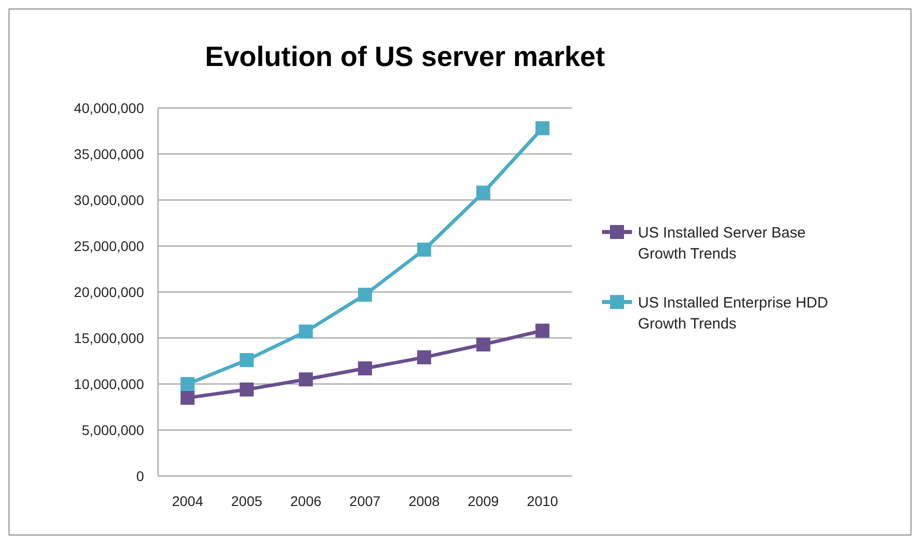 The height and width of the screenshot is (544, 920). I want to click on x-tick-label: 2005, so click(246, 501).